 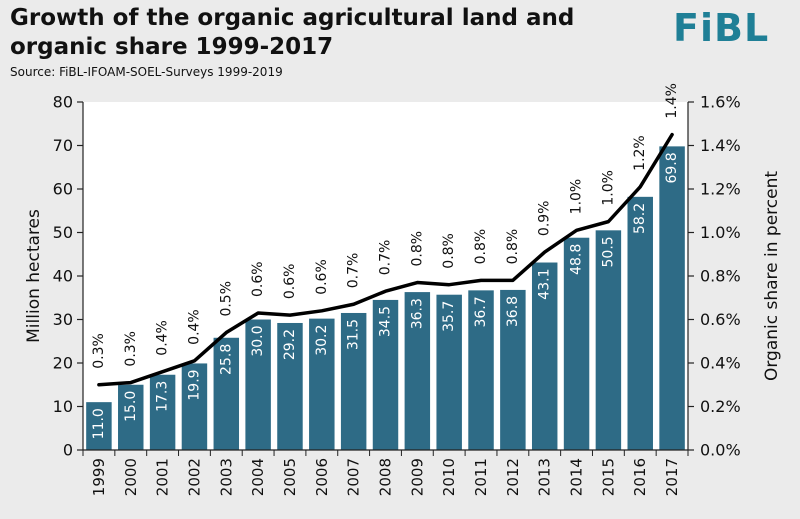 I want to click on right-tick-label: 1.6%, so click(x=720, y=102).